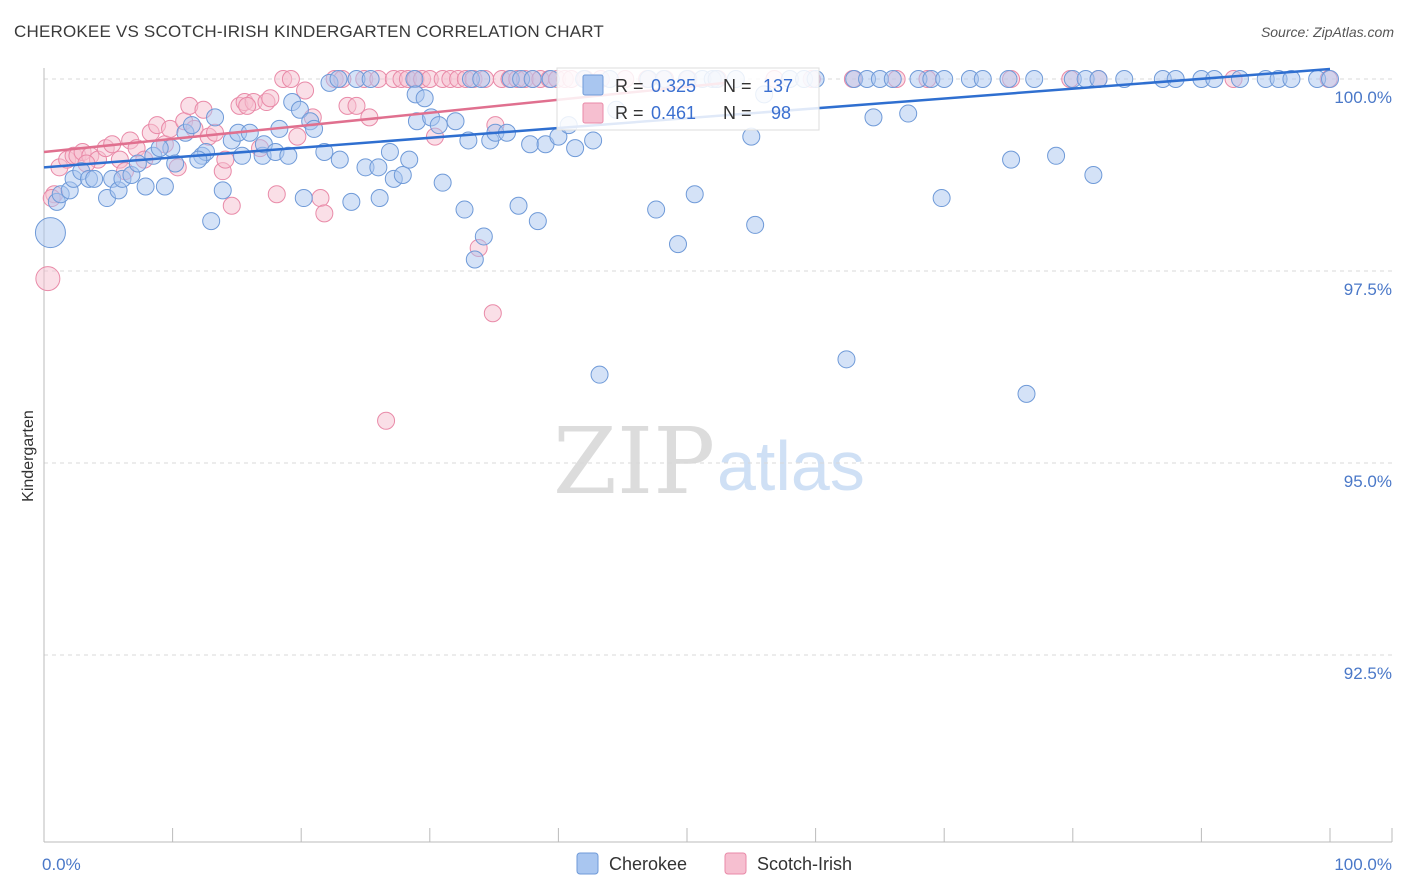  Describe the element at coordinates (673, 86) in the screenshot. I see `legend-r-value-cherokee: 0.325` at that location.